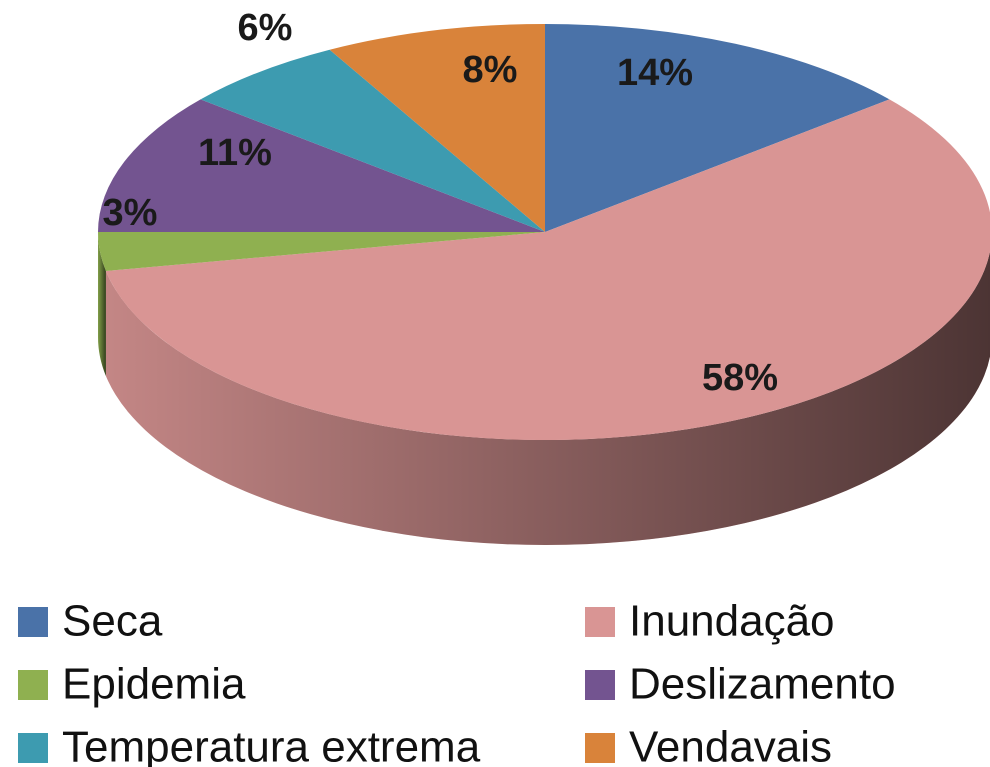 This screenshot has width=990, height=767. Describe the element at coordinates (265, 28) in the screenshot. I see `value-label: 6%` at that location.